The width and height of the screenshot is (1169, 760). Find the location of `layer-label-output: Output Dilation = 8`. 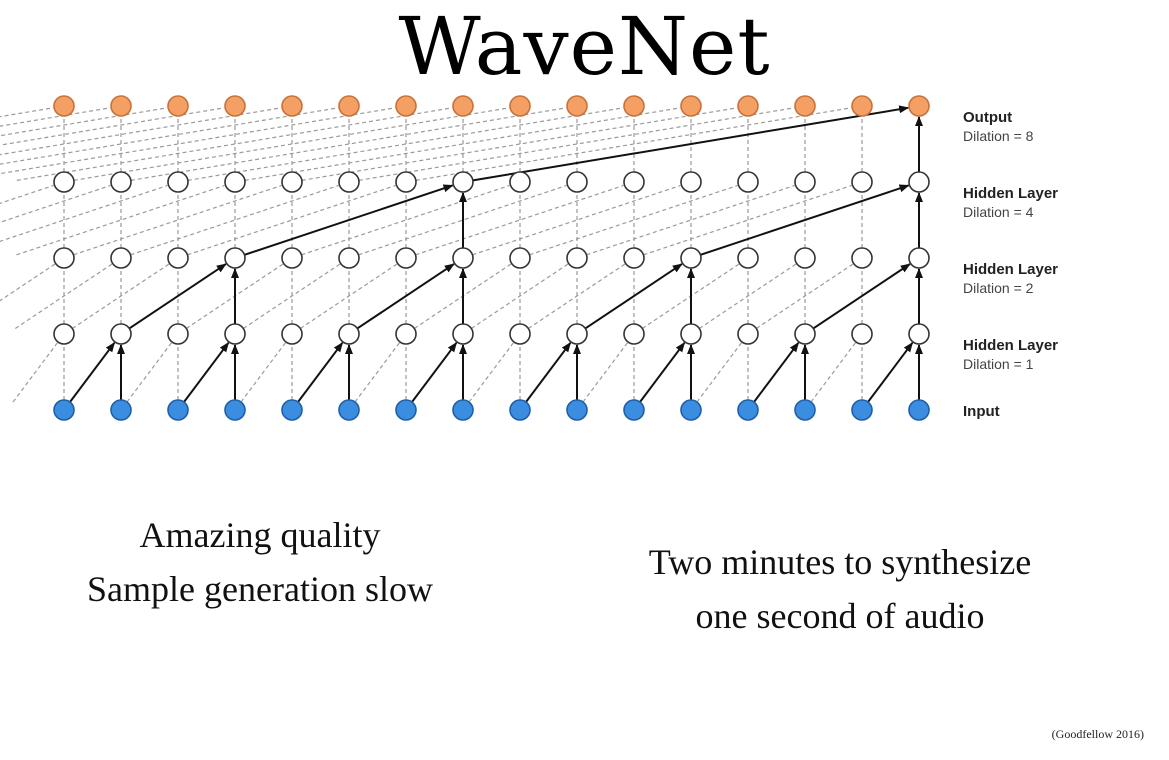

layer-label-output: Output Dilation = 8 is located at coordinates (998, 126).